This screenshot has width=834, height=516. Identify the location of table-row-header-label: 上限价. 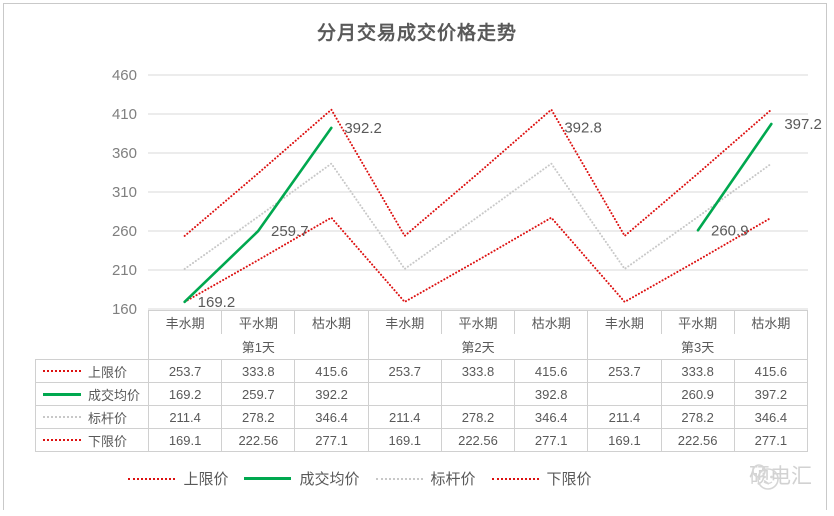
(108, 372).